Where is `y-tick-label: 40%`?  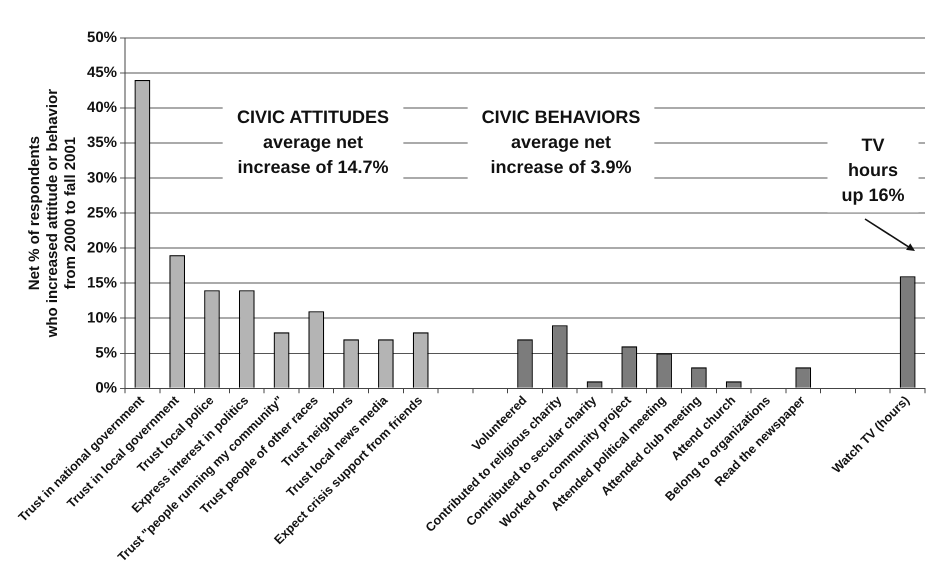 y-tick-label: 40% is located at coordinates (102, 107).